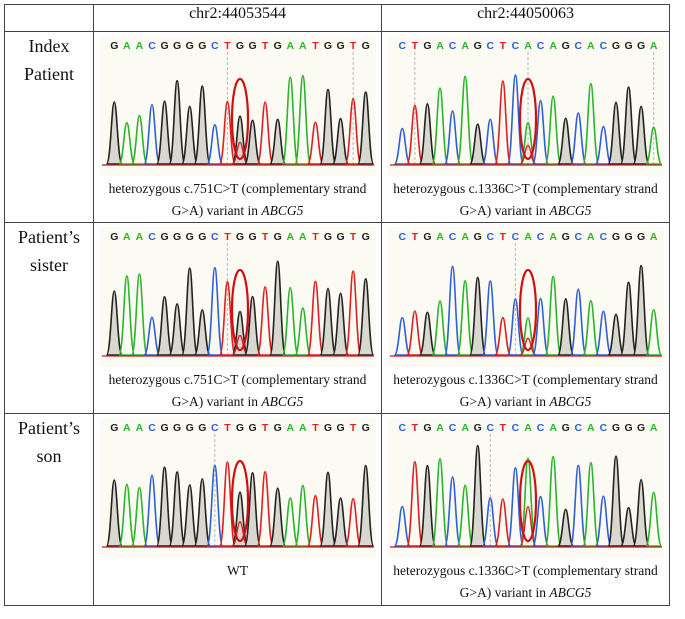 This screenshot has height=619, width=685. Describe the element at coordinates (49, 318) in the screenshot. I see `row-label-patients-sister: Patient’s sister` at that location.